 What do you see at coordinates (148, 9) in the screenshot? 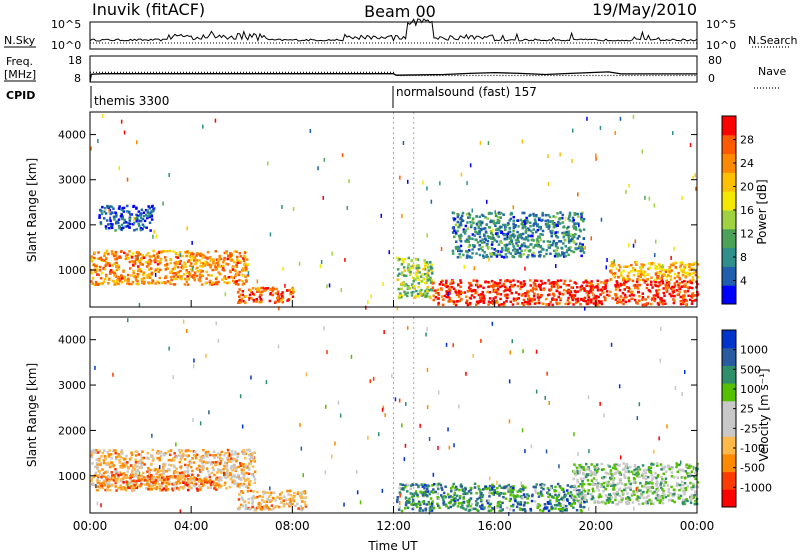
I see `station-title: Inuvik (fitACF)` at bounding box center [148, 9].